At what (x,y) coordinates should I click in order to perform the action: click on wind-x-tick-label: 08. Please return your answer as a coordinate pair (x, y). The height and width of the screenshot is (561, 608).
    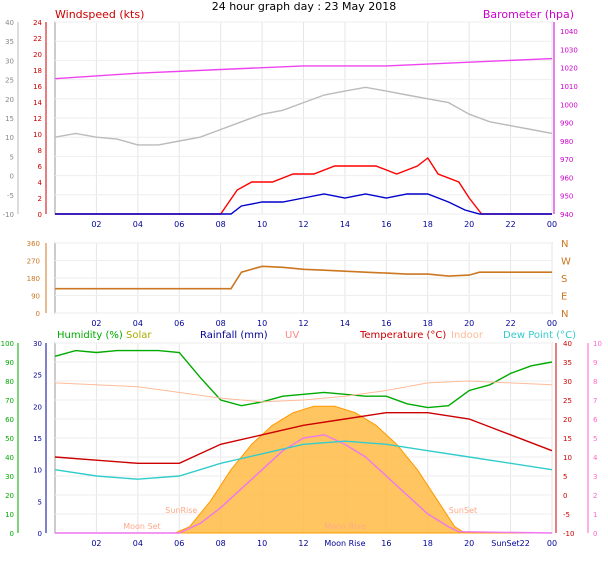
    Looking at the image, I should click on (221, 224).